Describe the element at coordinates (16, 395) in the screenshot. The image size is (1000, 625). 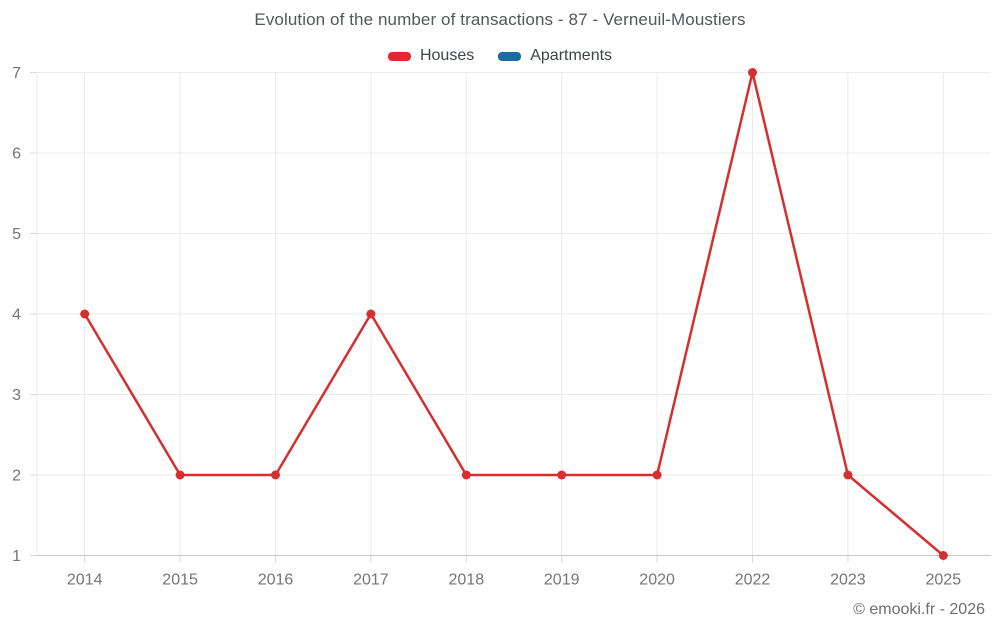
I see `y-axis-label: 3` at that location.